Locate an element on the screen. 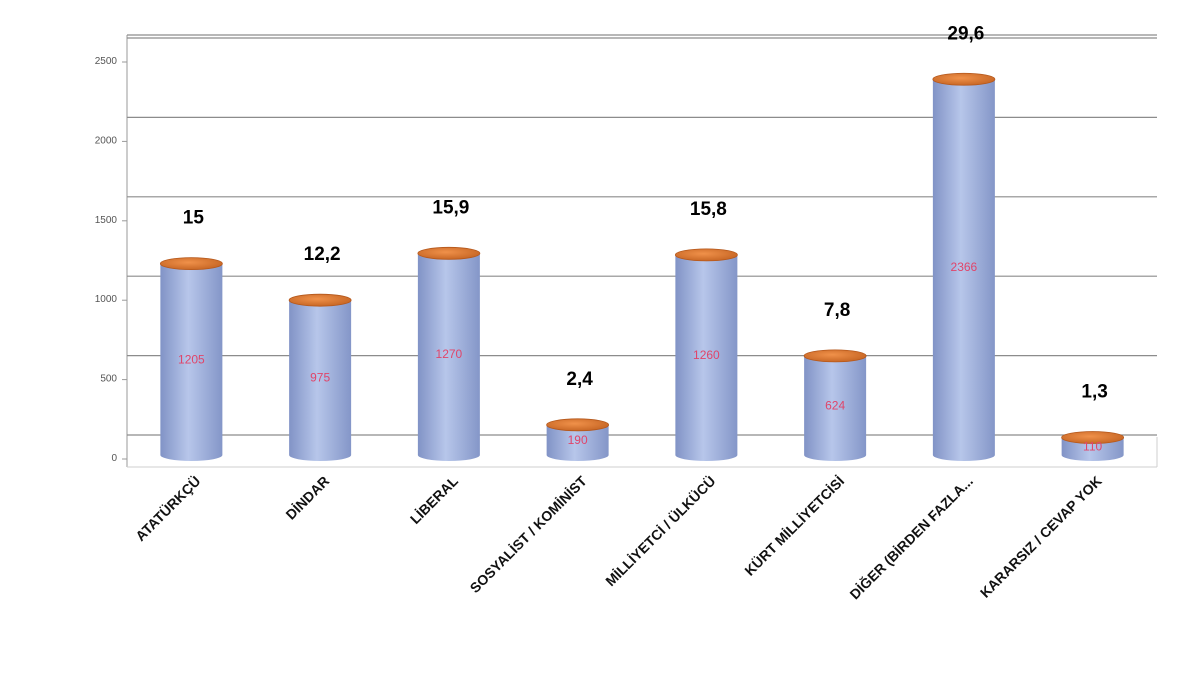  bar-value-label: 1260 is located at coordinates (706, 355).